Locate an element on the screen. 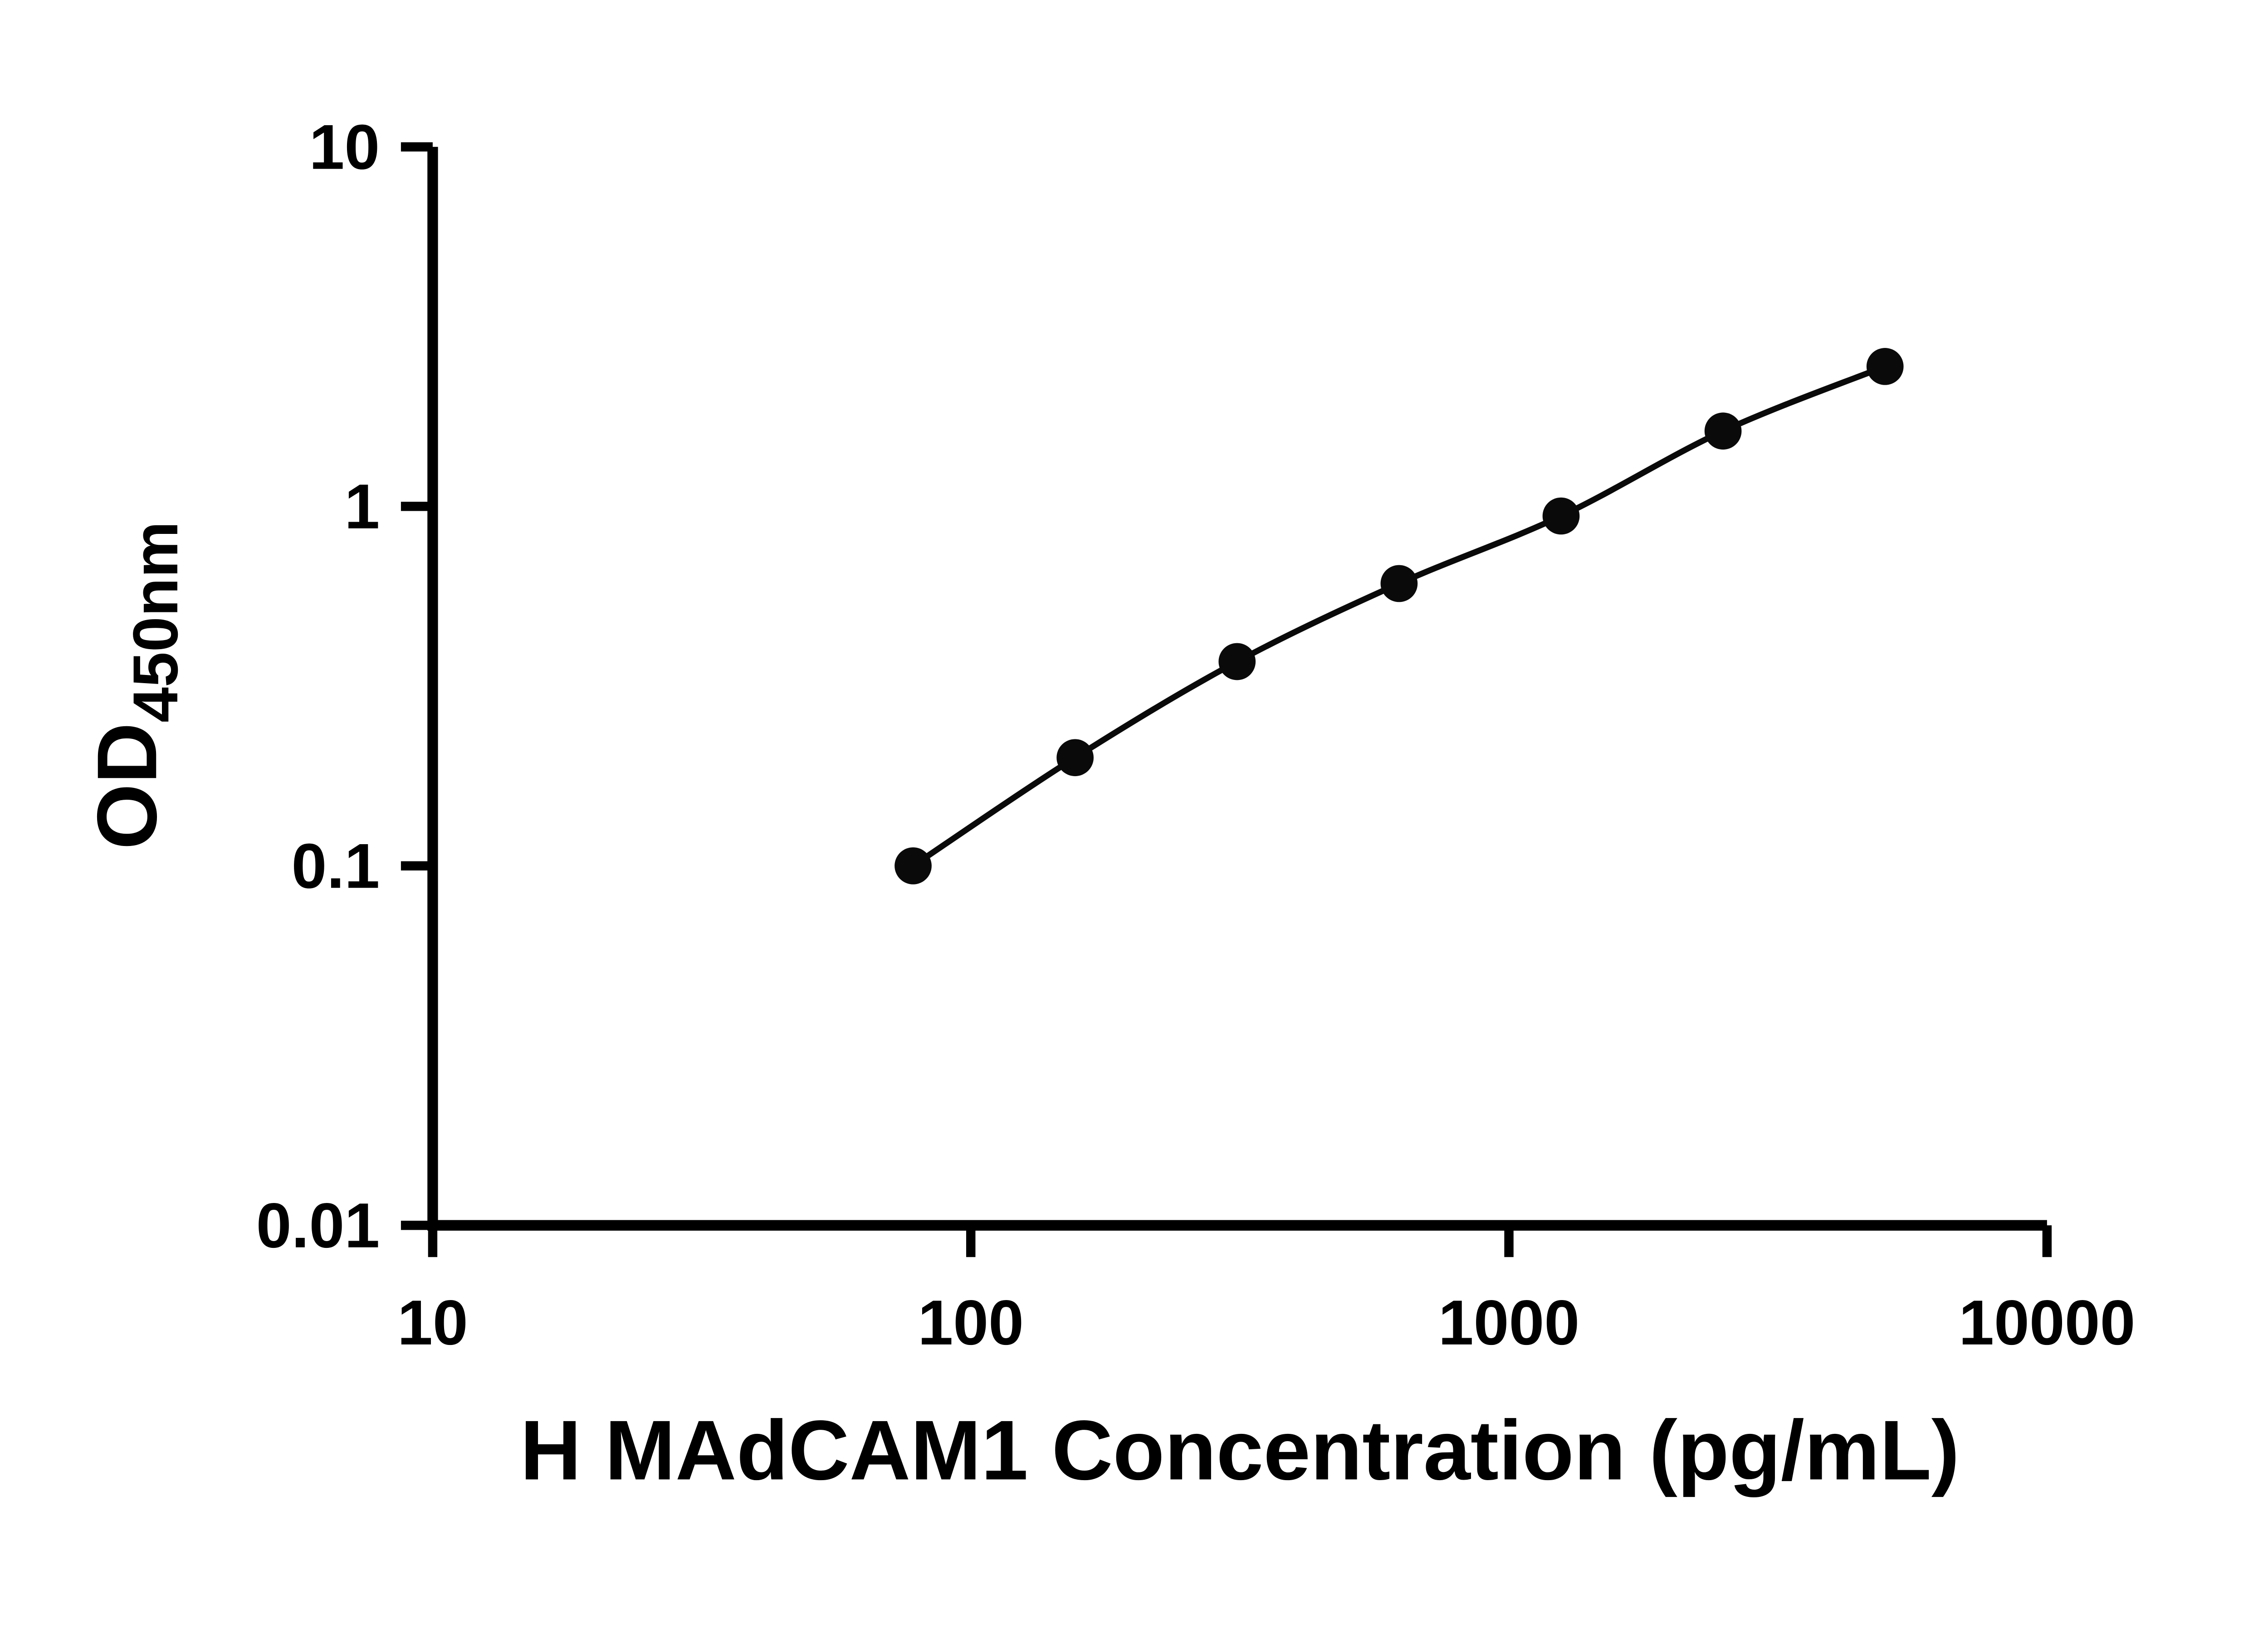 This screenshot has height=1633, width=2268. y-tick-label: 1 is located at coordinates (362, 506).